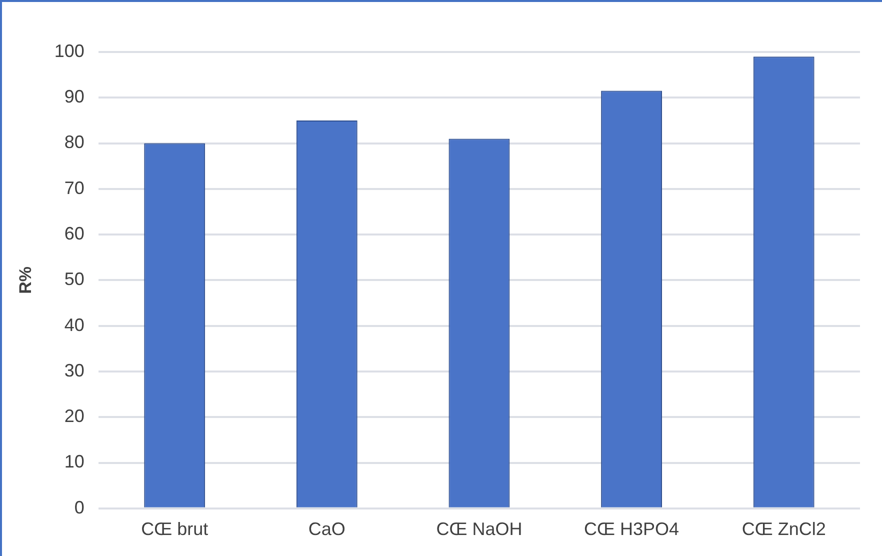  What do you see at coordinates (25, 280) in the screenshot?
I see `y-axis-title: R%` at bounding box center [25, 280].